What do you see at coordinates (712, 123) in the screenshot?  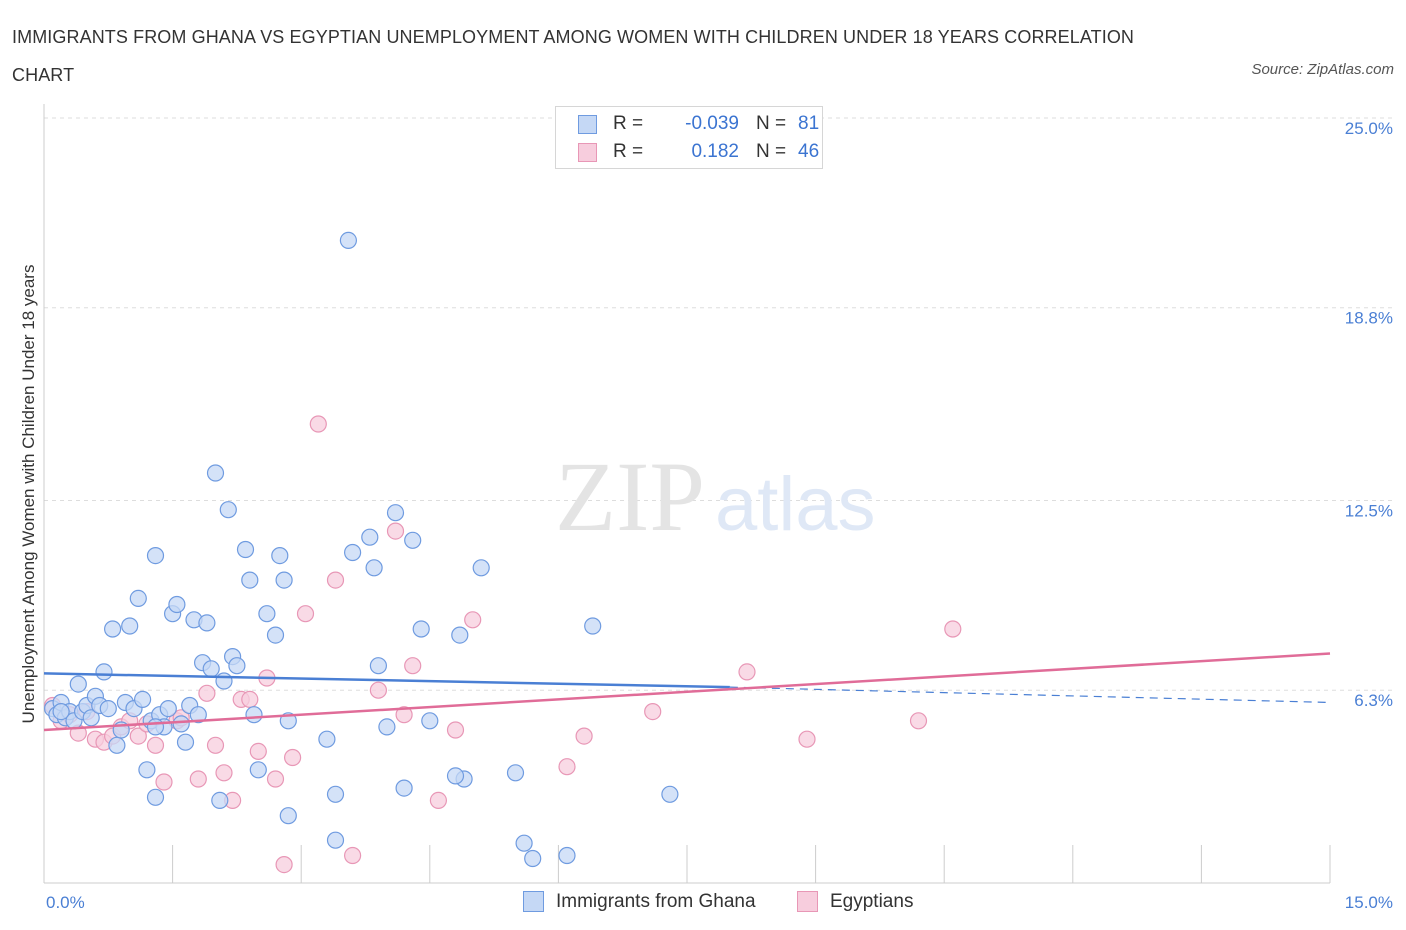 I see `r-value: -0.039` at bounding box center [712, 123].